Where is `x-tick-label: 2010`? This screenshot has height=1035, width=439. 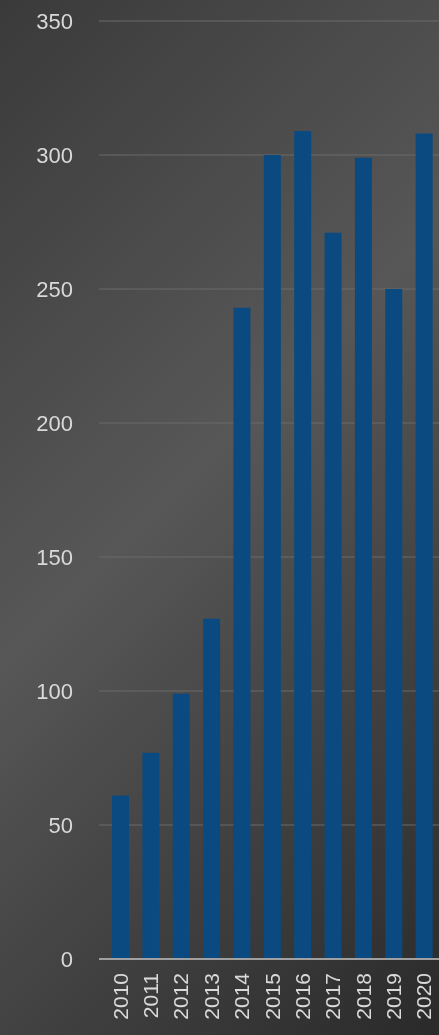 x-tick-label: 2010 is located at coordinates (120, 996).